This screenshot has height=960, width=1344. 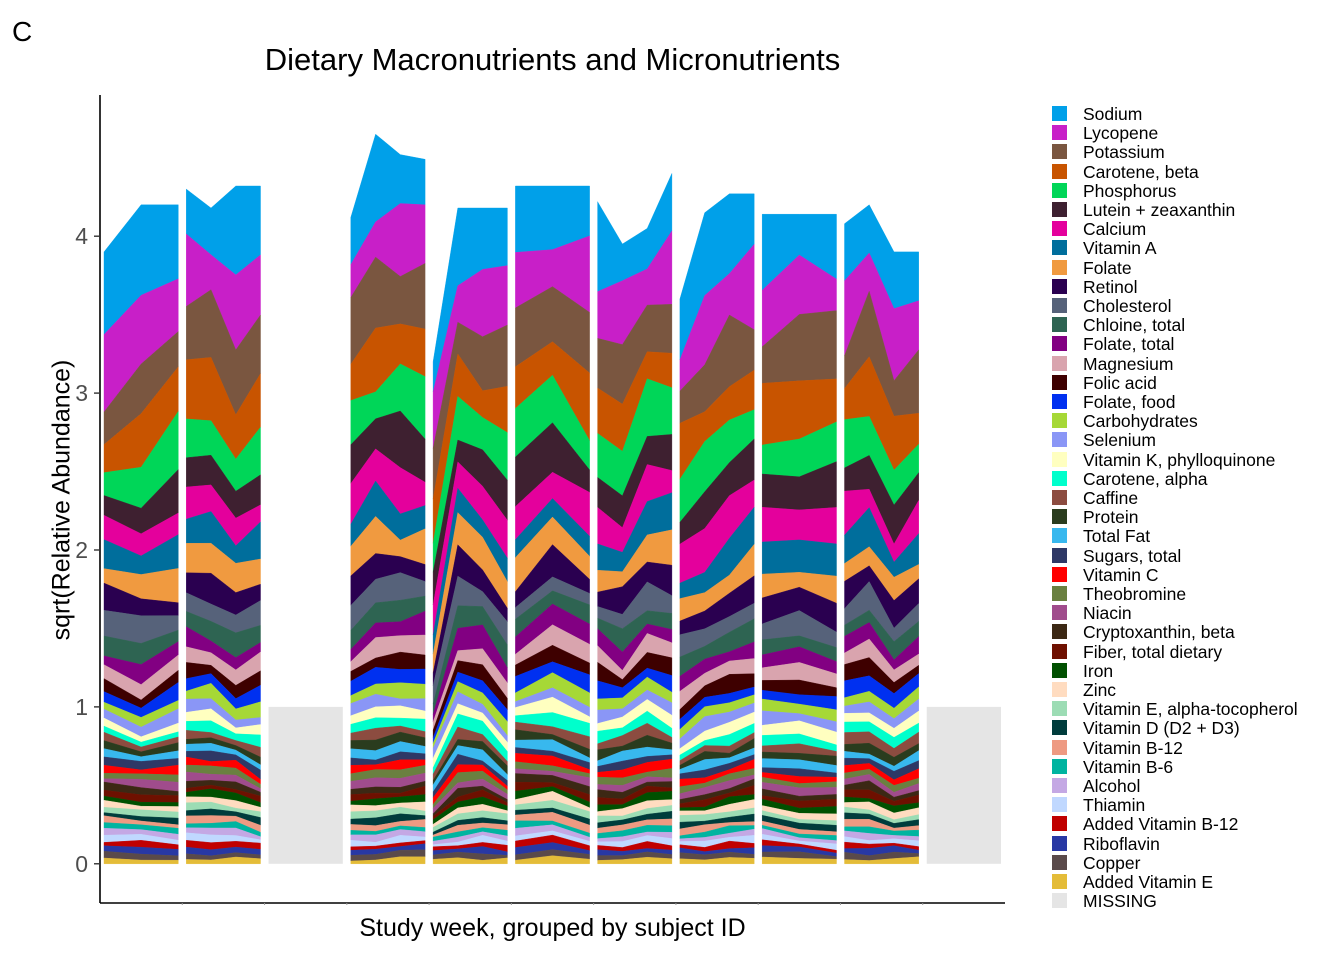 I want to click on legend-label: Folic acid, so click(x=1120, y=382).